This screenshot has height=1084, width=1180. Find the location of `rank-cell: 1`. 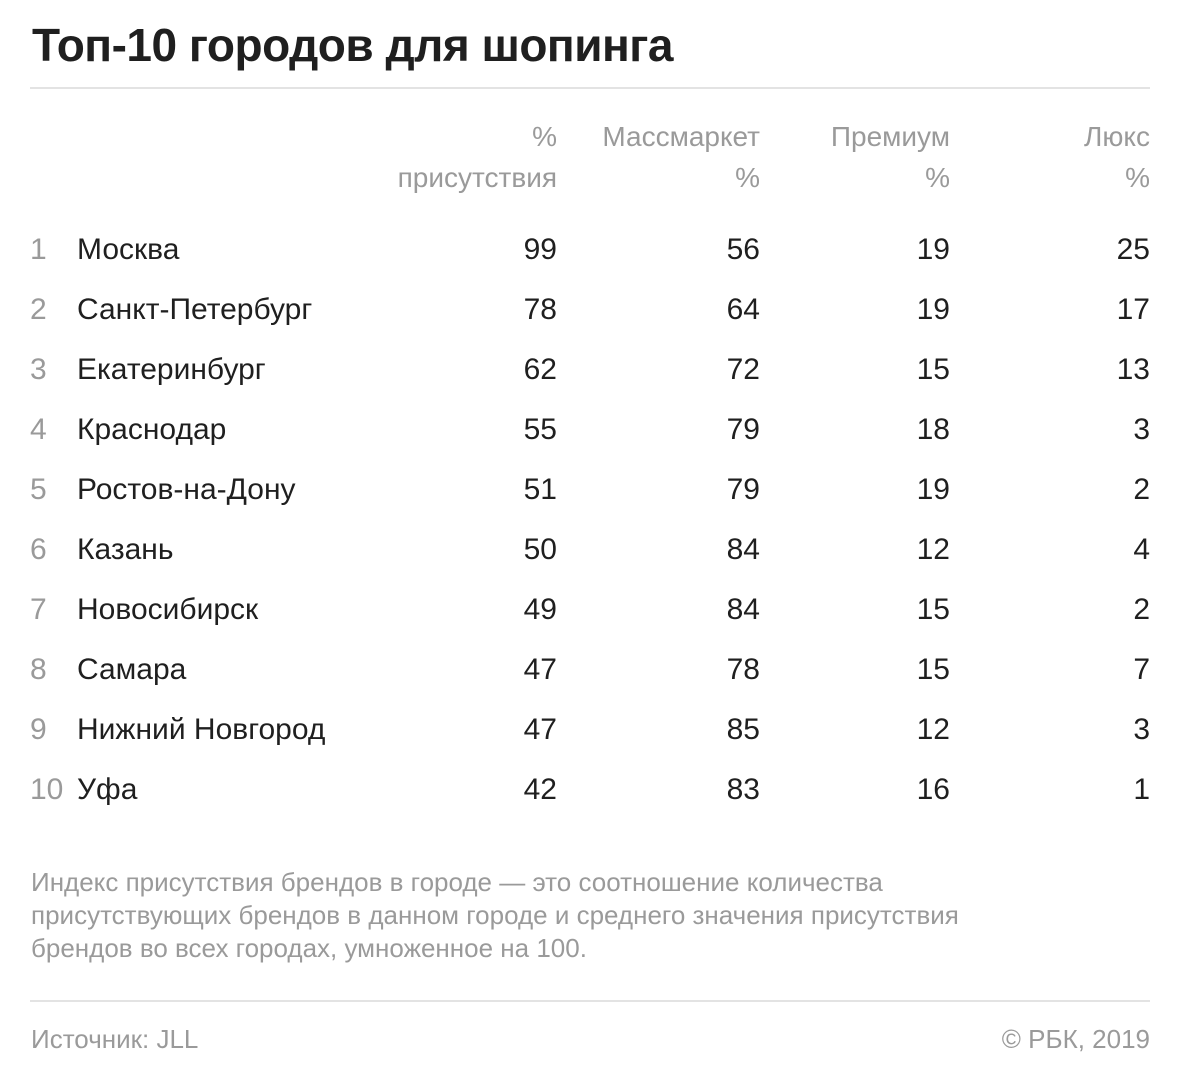

rank-cell: 1 is located at coordinates (38, 249).